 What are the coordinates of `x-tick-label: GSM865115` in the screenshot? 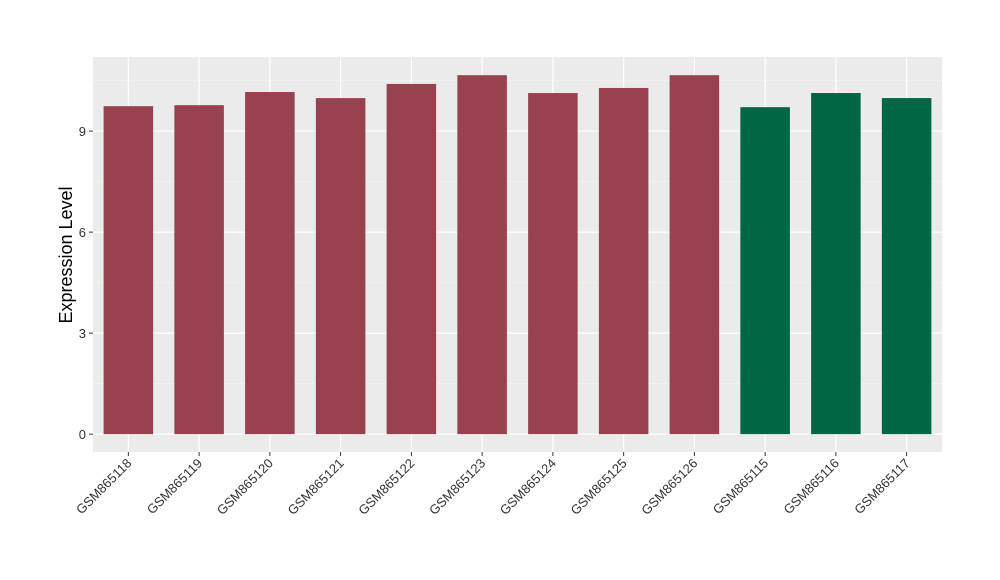 It's located at (741, 487).